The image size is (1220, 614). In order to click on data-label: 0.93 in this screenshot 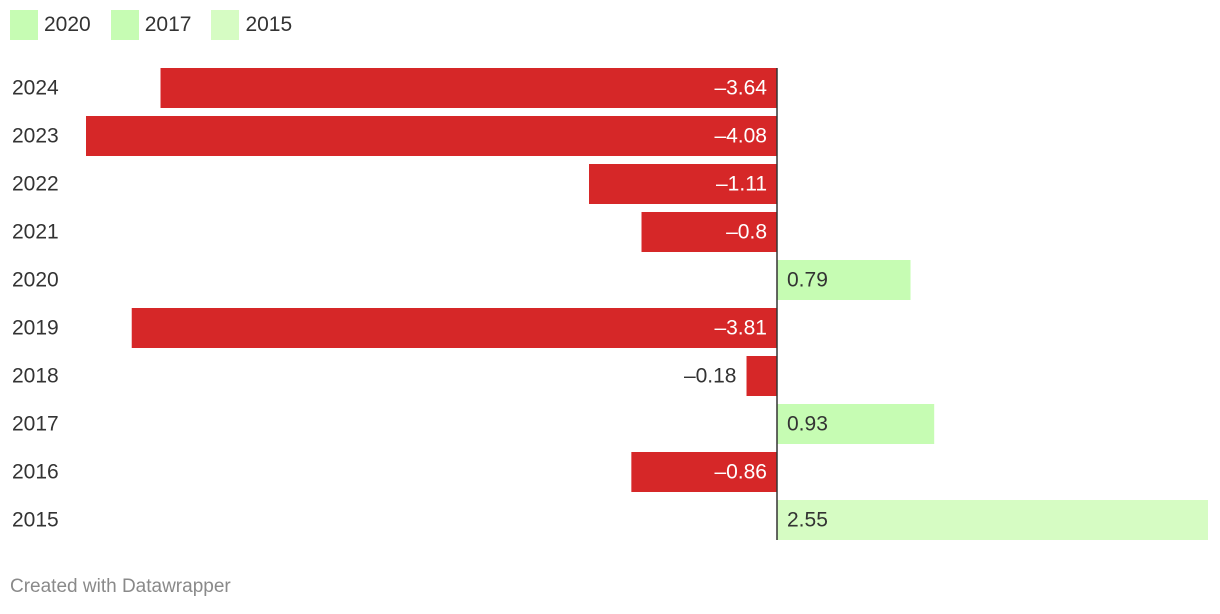, I will do `click(807, 424)`.